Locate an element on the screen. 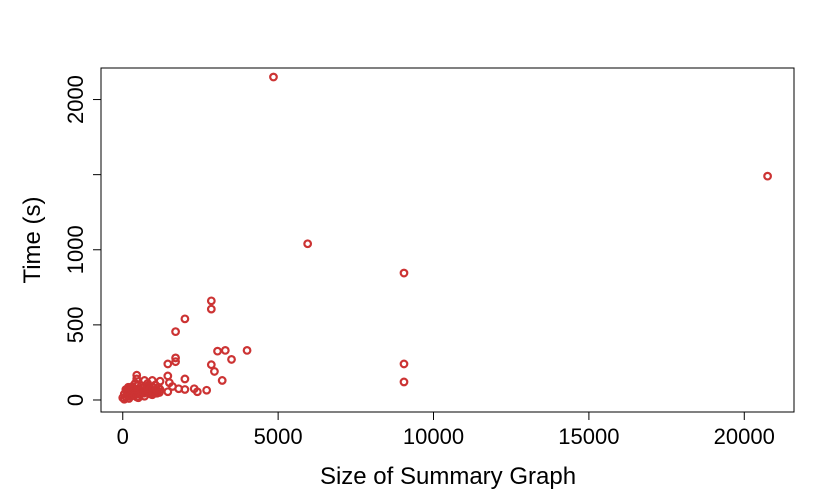  x-tick-label-1: 5000 is located at coordinates (278, 436).